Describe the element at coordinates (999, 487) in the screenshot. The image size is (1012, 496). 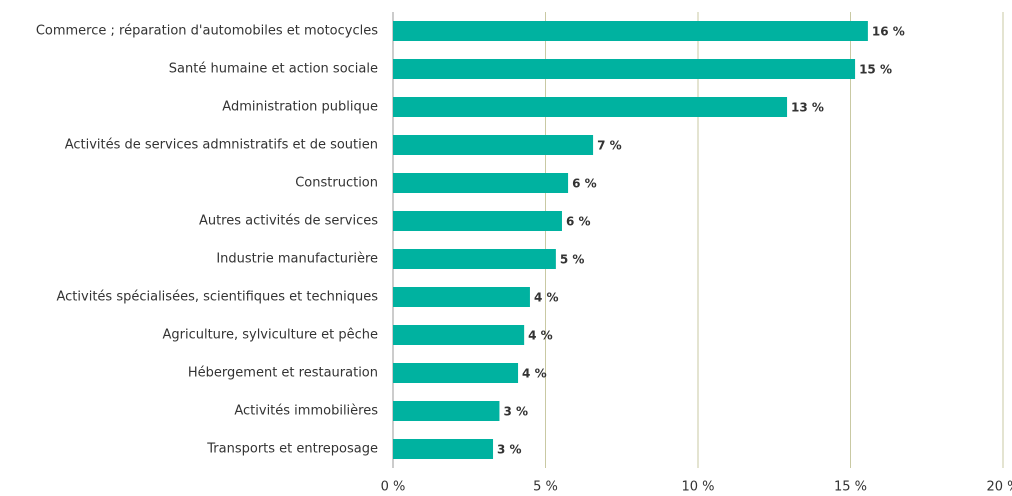
I see `x-tick-label: 20 %` at that location.